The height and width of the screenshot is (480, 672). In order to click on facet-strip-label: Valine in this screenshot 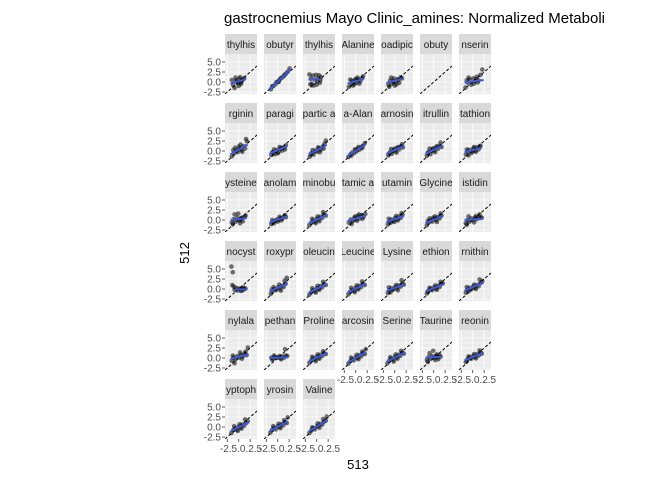, I will do `click(318, 390)`.